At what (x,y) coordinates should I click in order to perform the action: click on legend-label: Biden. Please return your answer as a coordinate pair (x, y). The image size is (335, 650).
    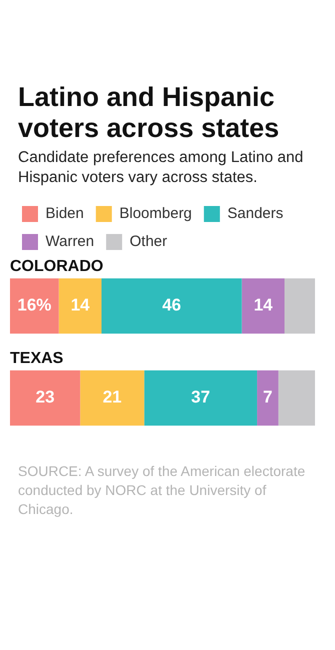
    Looking at the image, I should click on (65, 213).